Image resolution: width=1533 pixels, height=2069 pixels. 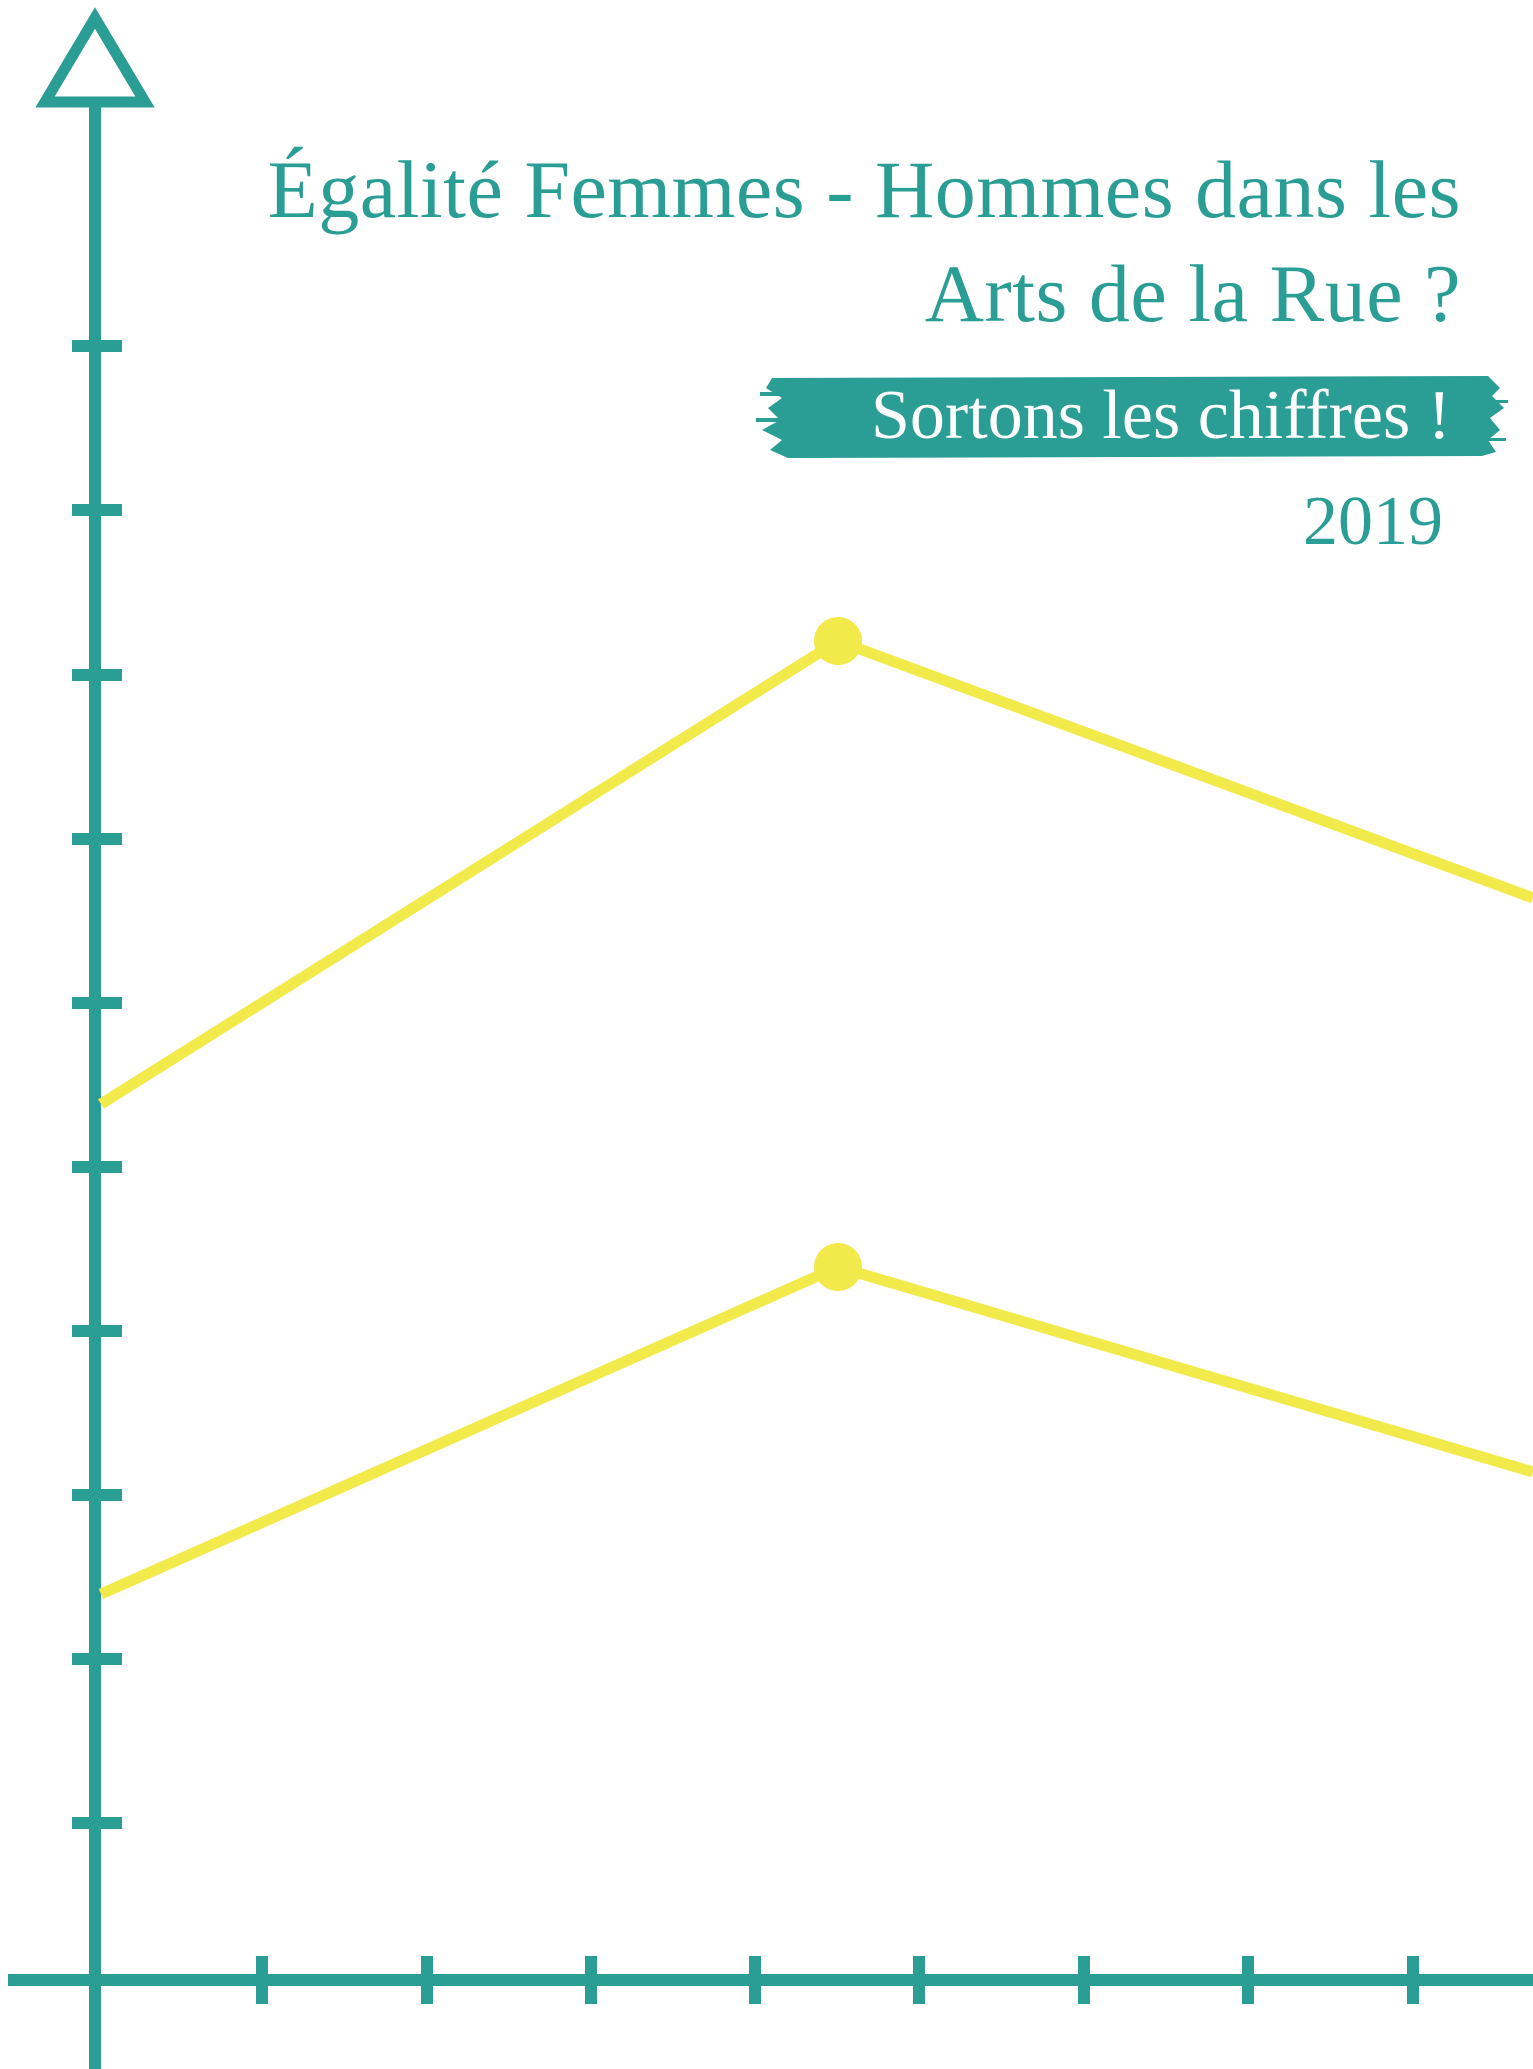 What do you see at coordinates (838, 1267) in the screenshot?
I see `lower-line-point` at bounding box center [838, 1267].